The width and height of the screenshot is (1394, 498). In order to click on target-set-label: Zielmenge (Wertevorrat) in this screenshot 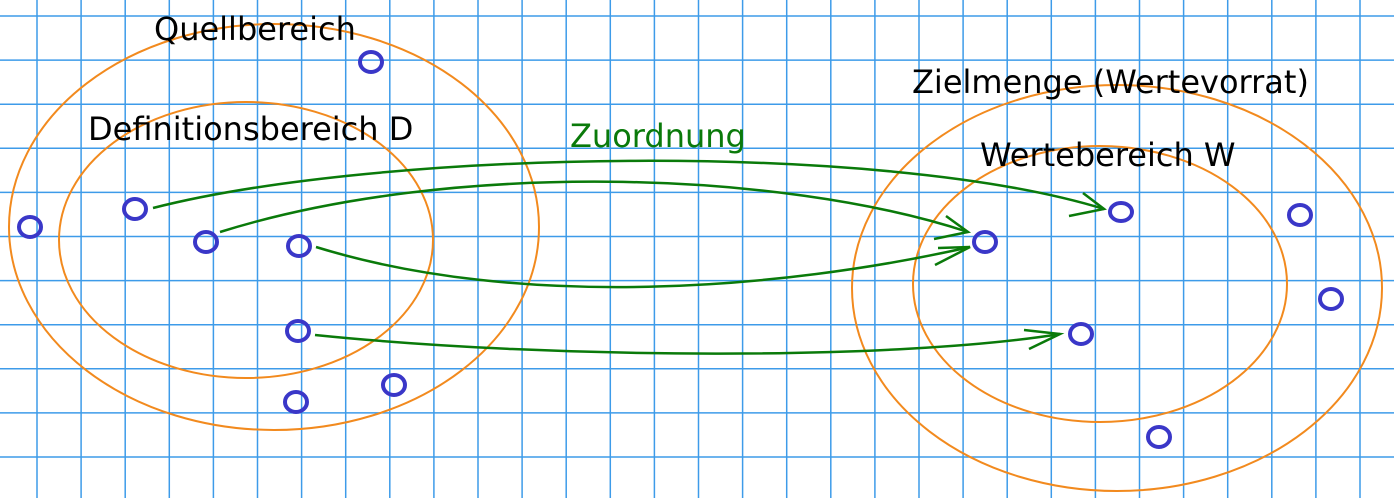, I will do `click(1110, 82)`.